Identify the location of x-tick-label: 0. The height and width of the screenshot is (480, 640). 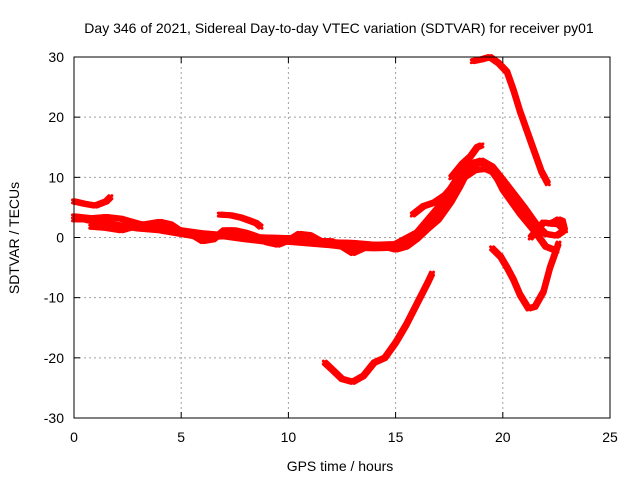
(74, 437).